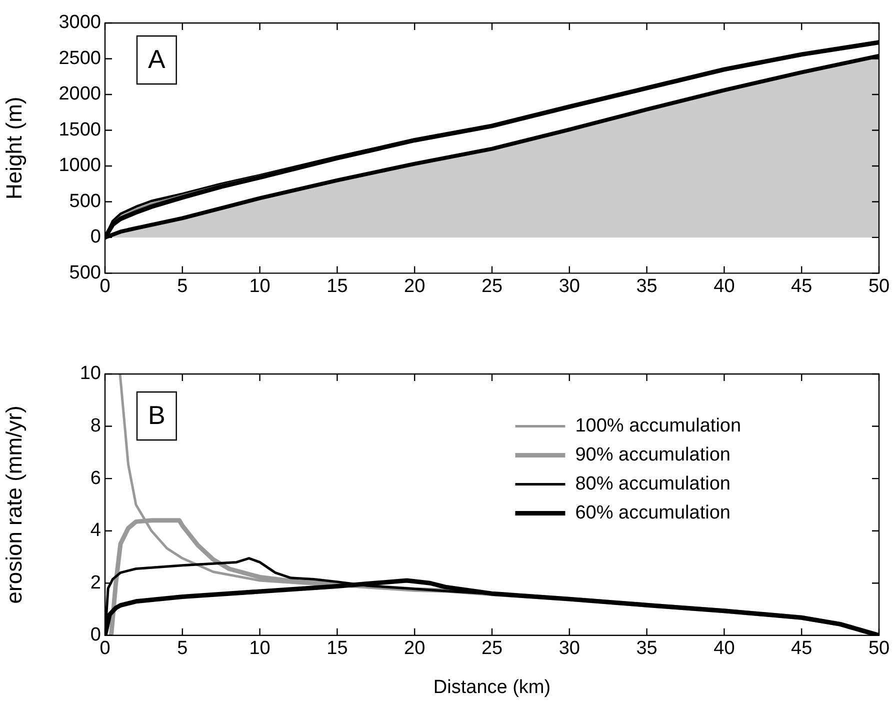 The image size is (896, 703). I want to click on y-tick-label: 3000, so click(79, 23).